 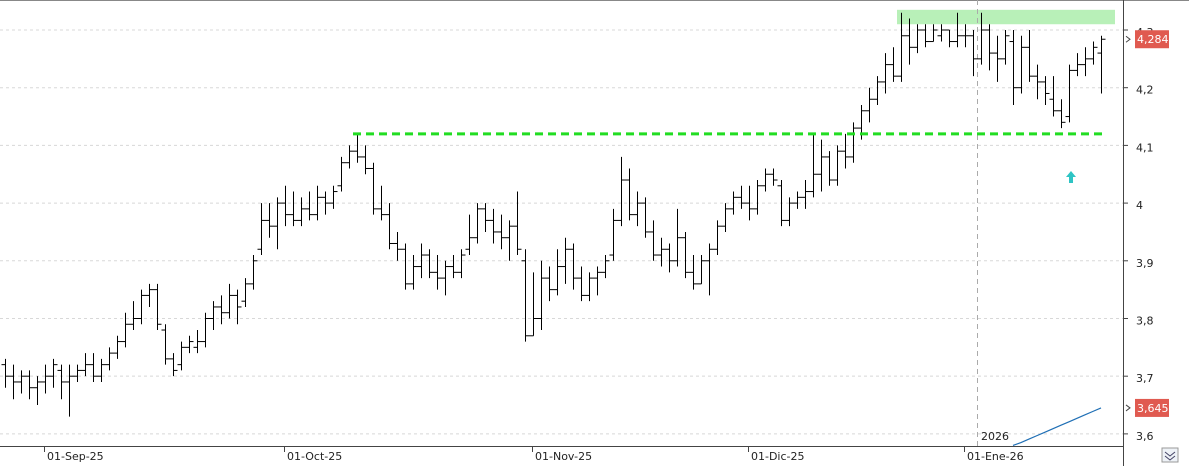 I want to click on corner-button, so click(x=1170, y=455).